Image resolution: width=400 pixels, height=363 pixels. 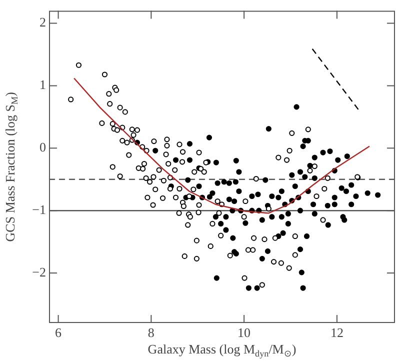 What do you see at coordinates (11, 167) in the screenshot?
I see `y-axis-title: GCS Mass Fraction (log SM)` at bounding box center [11, 167].